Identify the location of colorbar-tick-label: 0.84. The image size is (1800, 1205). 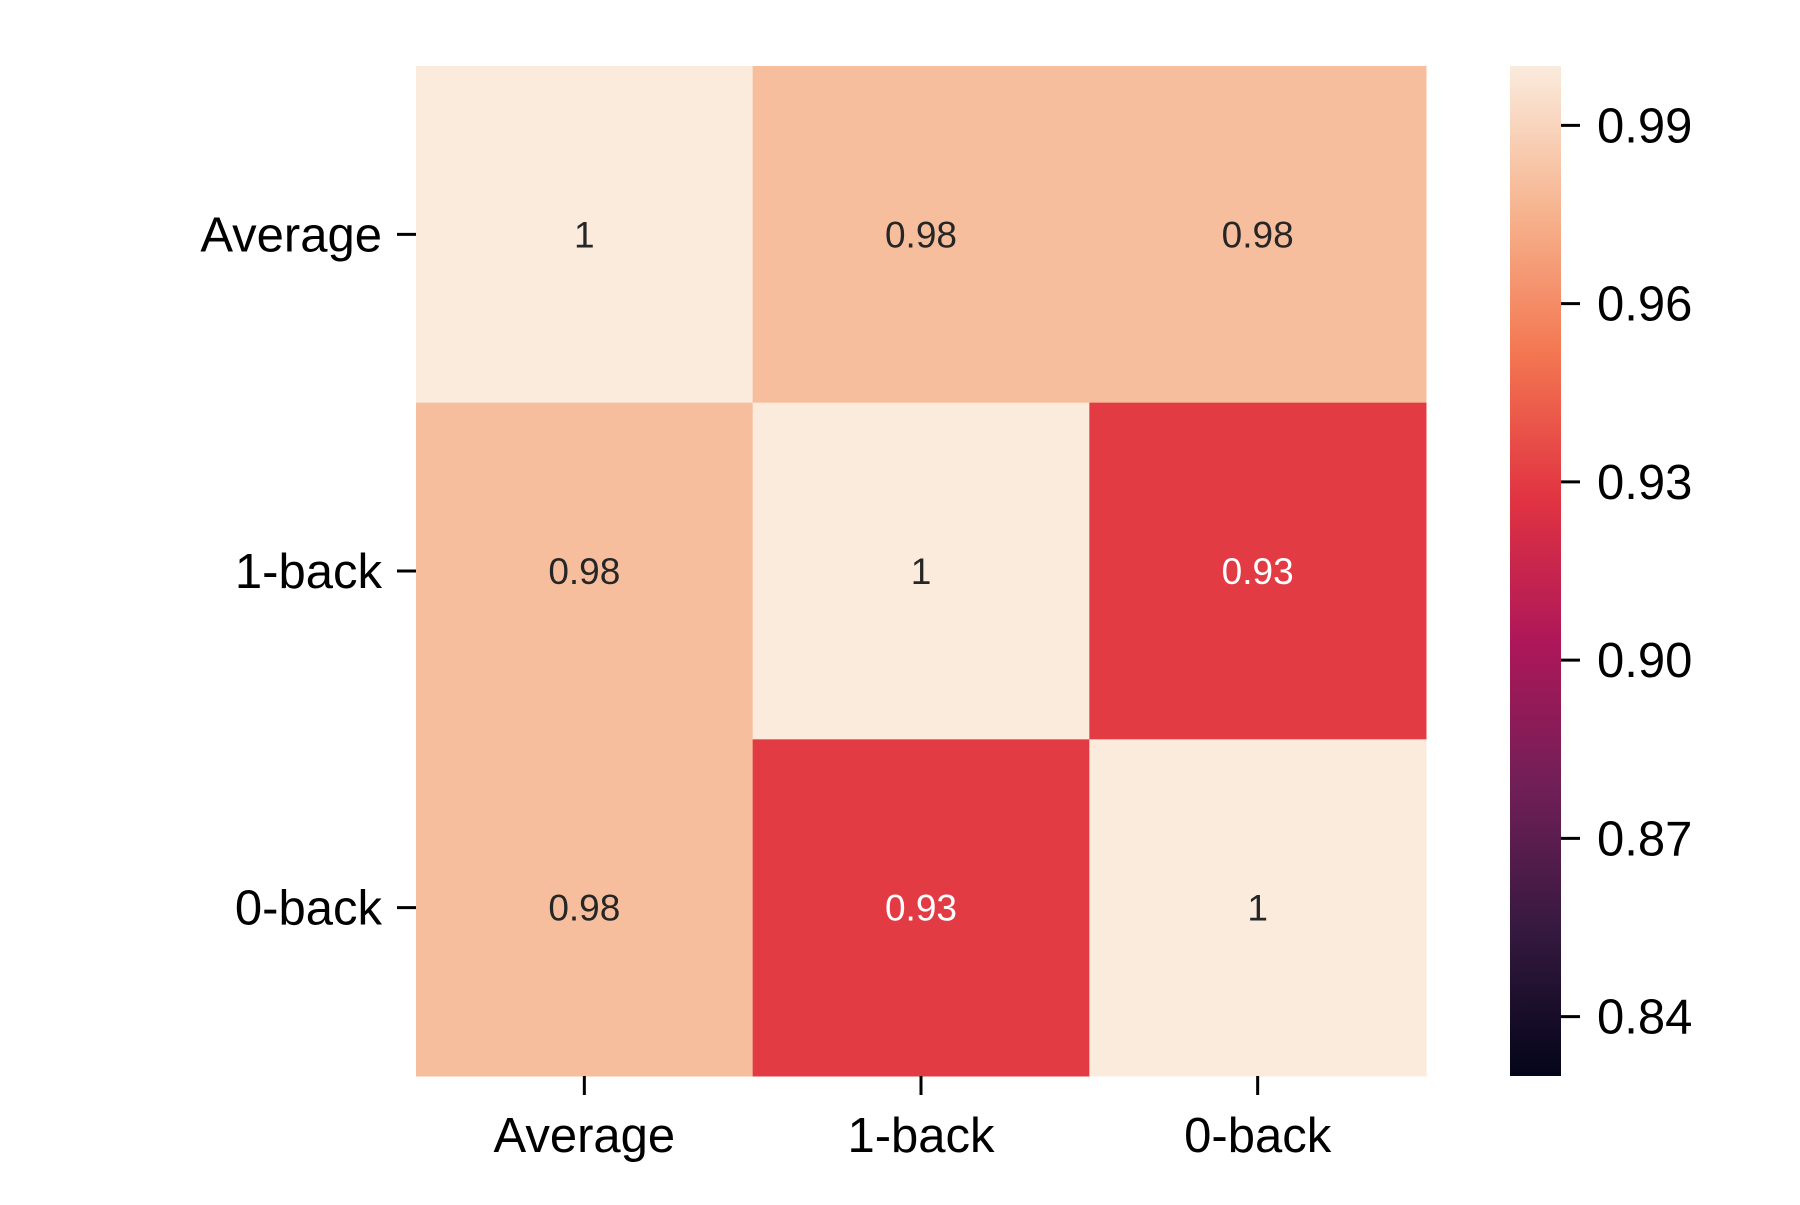
(1644, 1018).